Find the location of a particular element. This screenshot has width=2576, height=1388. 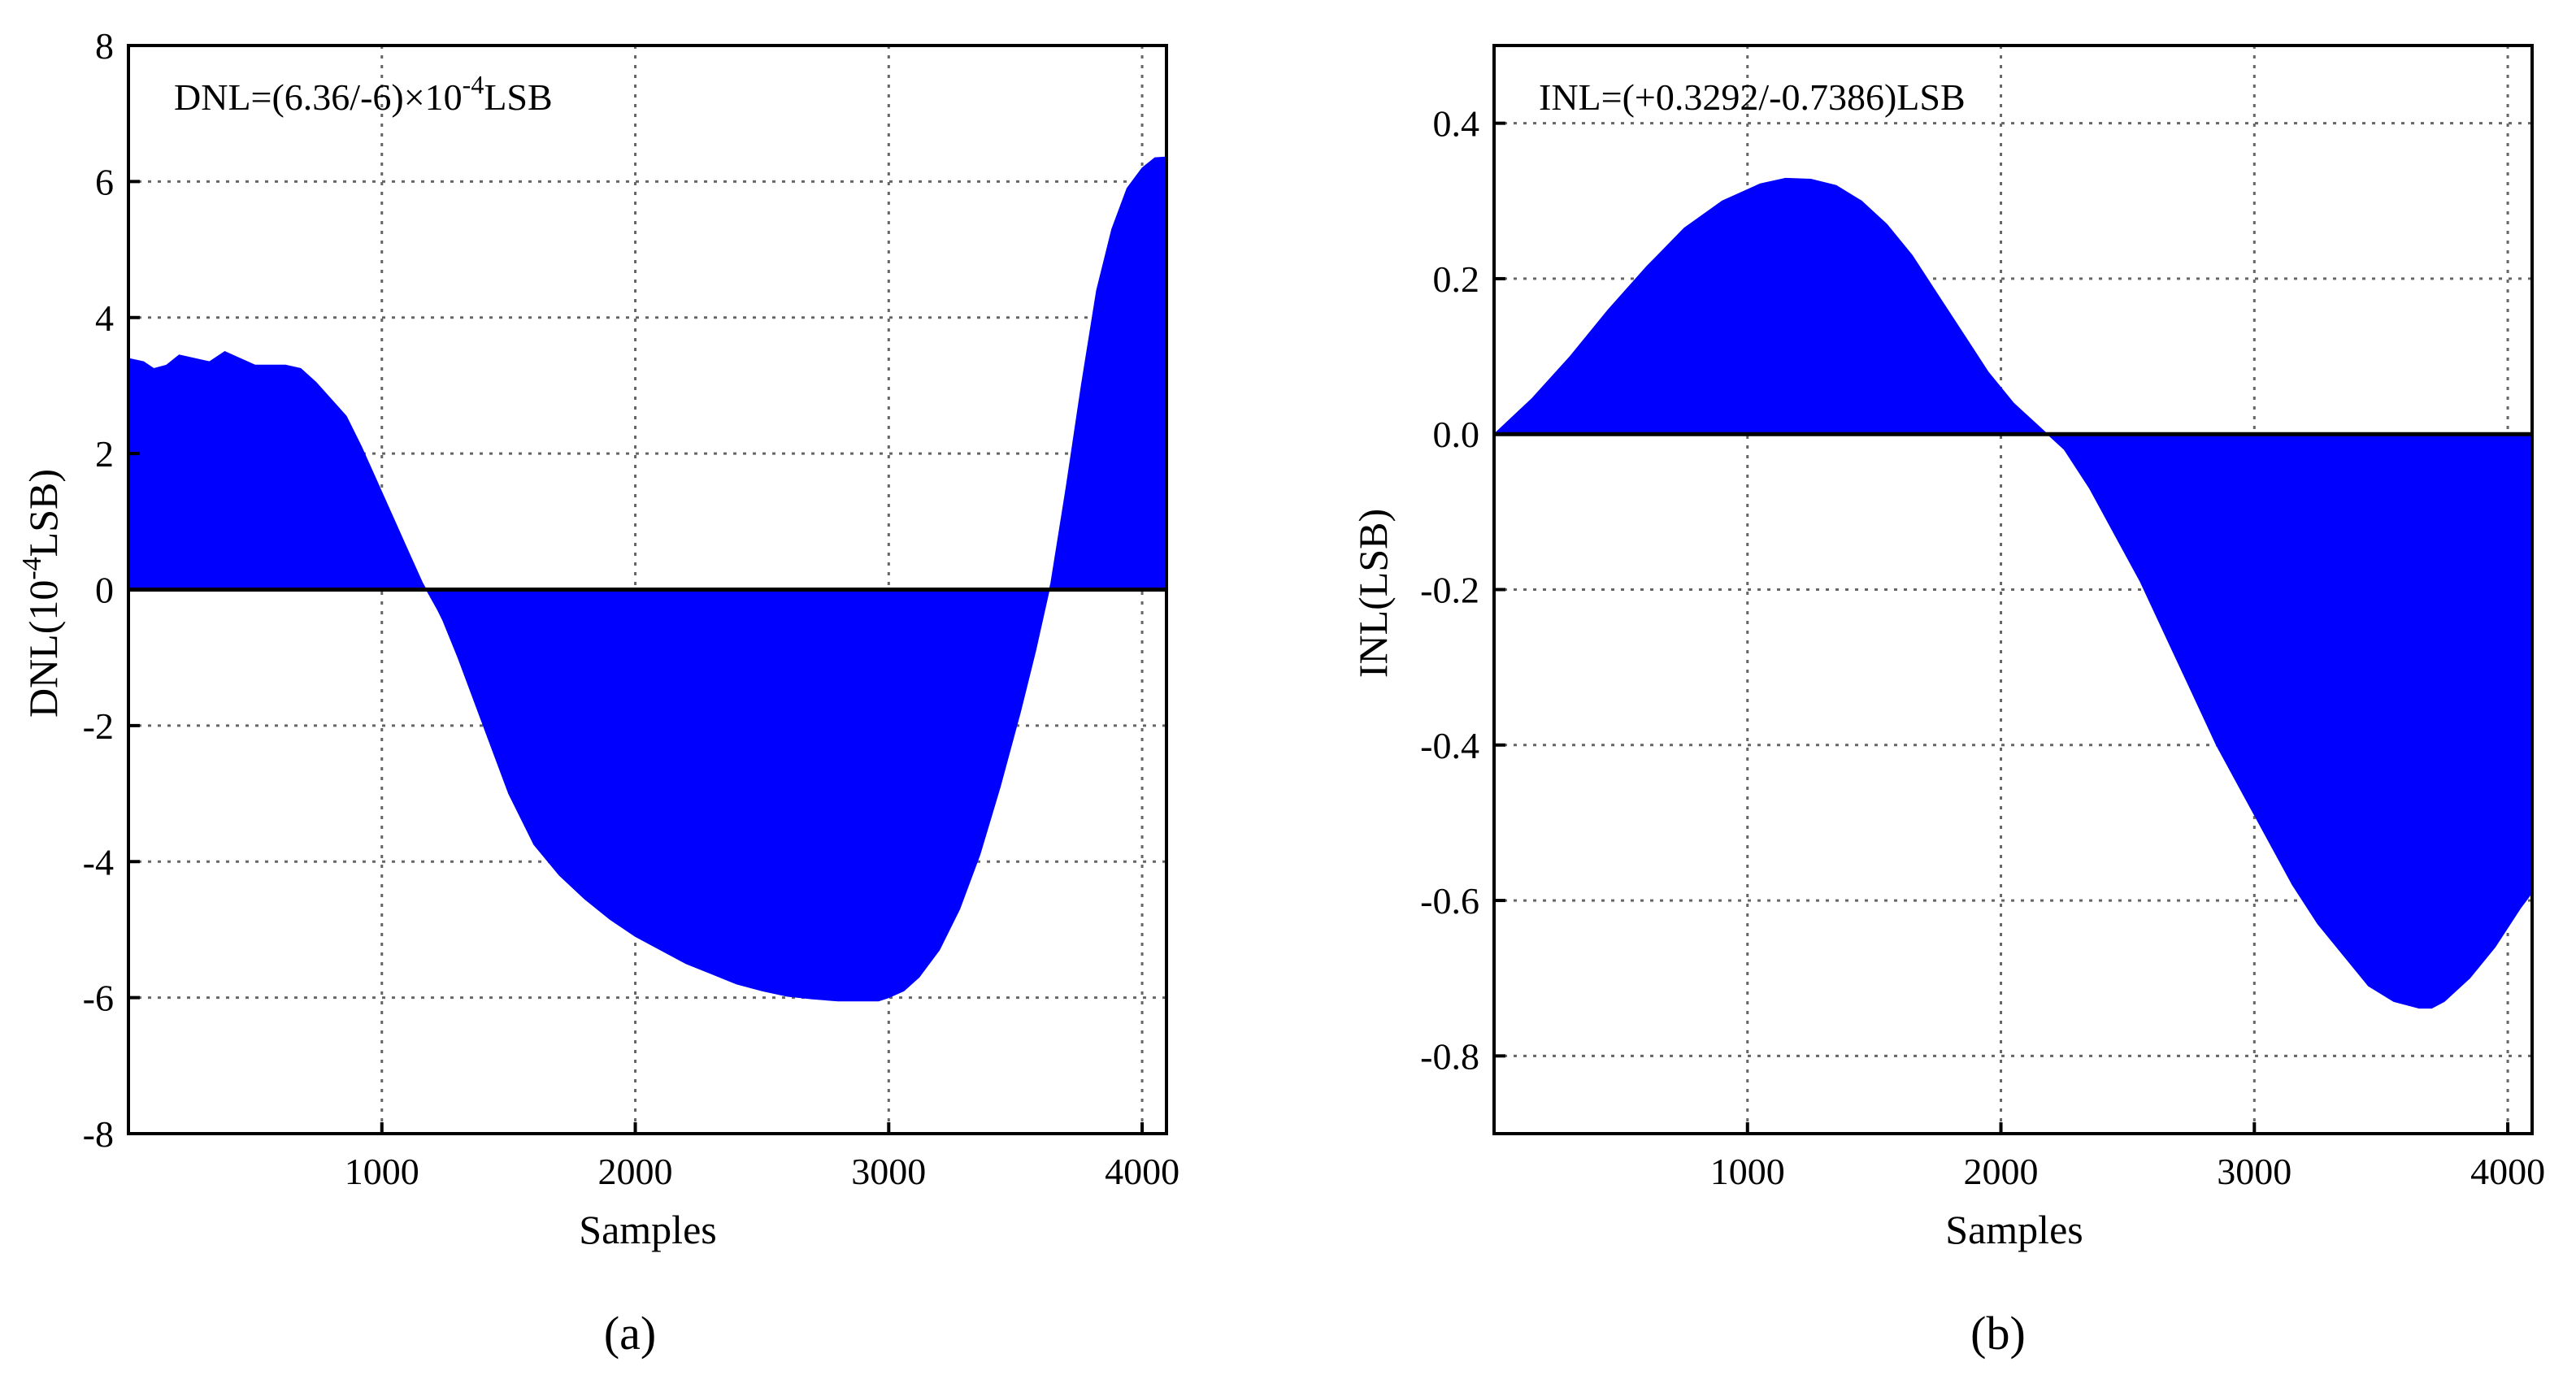

inl-y-tick-label: 0.2 is located at coordinates (1456, 279).